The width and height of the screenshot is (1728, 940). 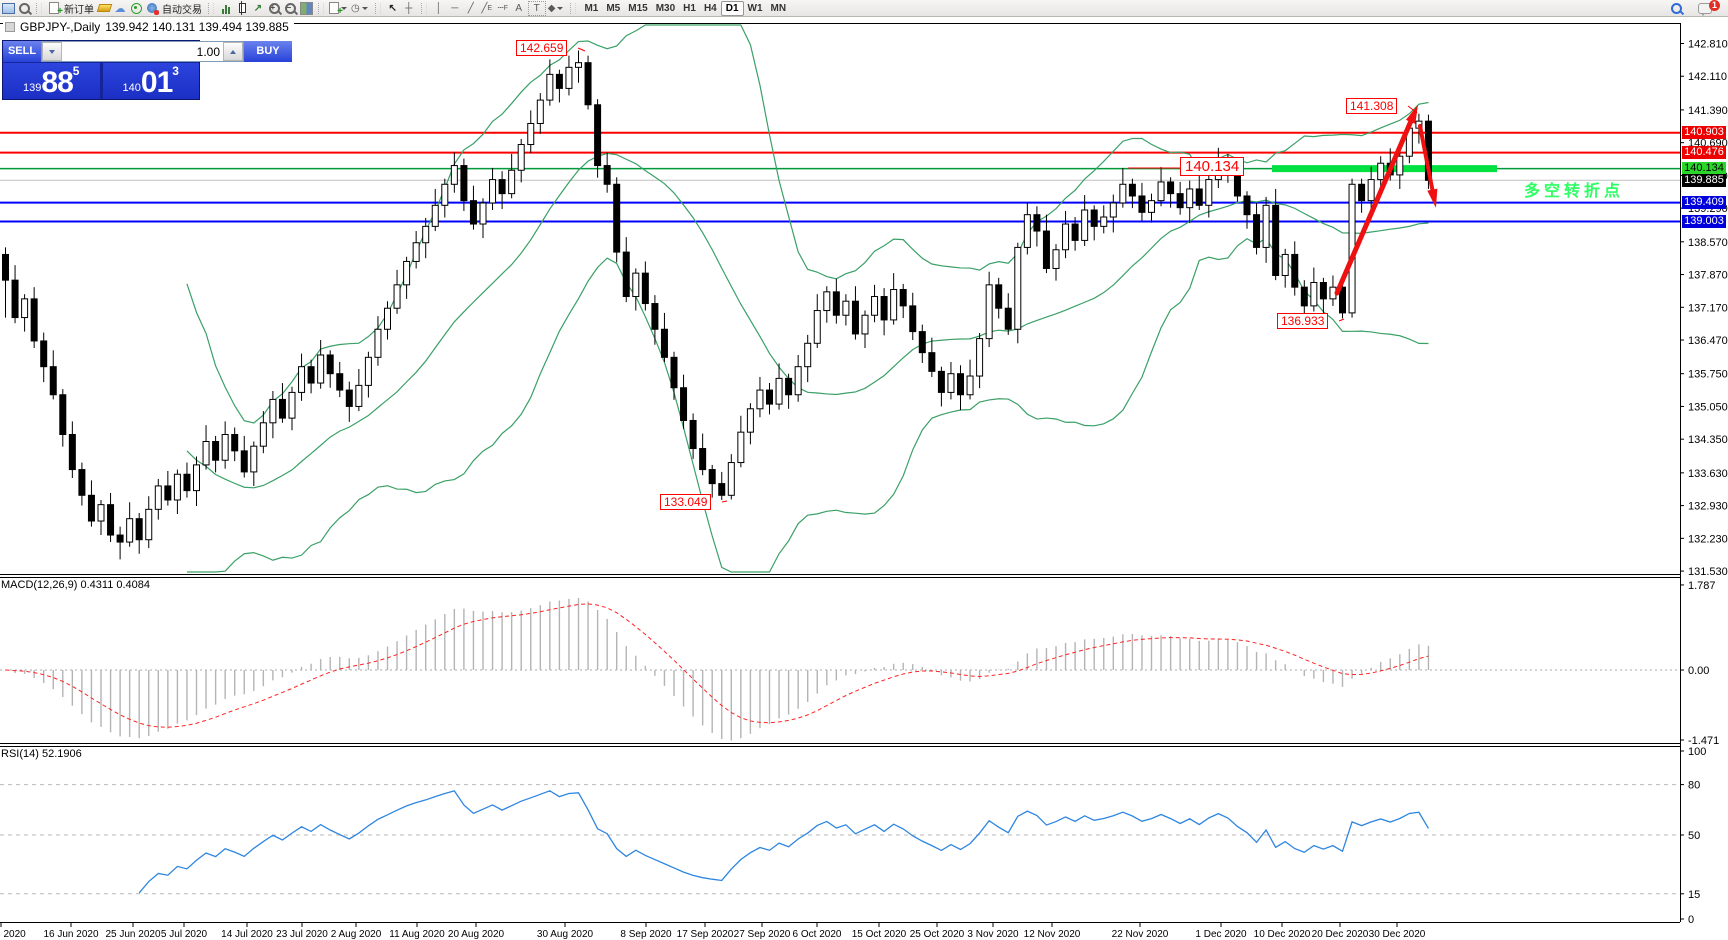 I want to click on svg-text: 14 Jul 2020, so click(x=247, y=934).